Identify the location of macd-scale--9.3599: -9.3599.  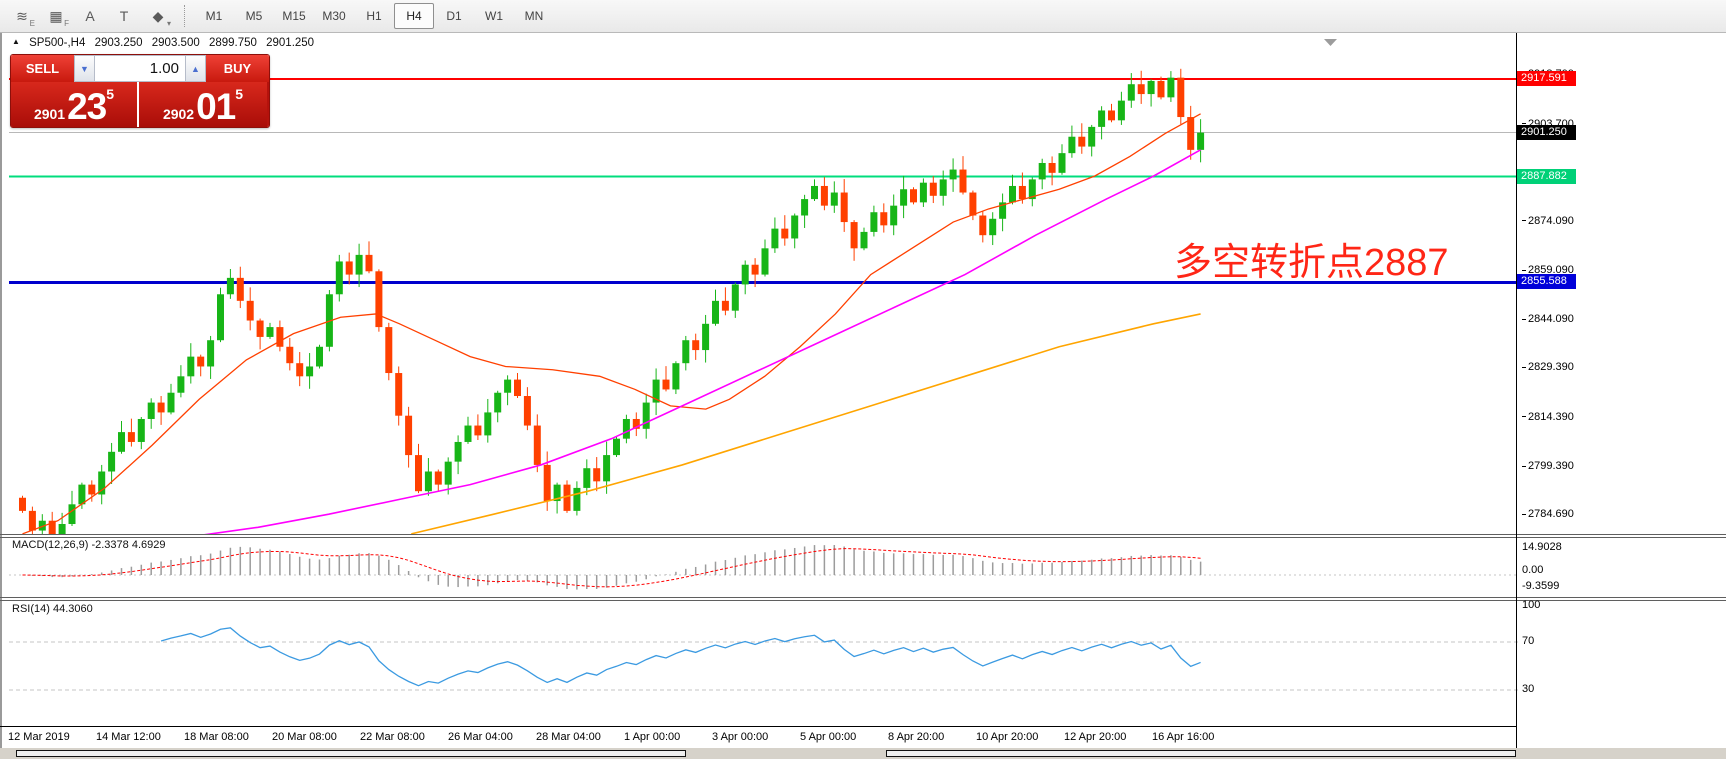
(1541, 586).